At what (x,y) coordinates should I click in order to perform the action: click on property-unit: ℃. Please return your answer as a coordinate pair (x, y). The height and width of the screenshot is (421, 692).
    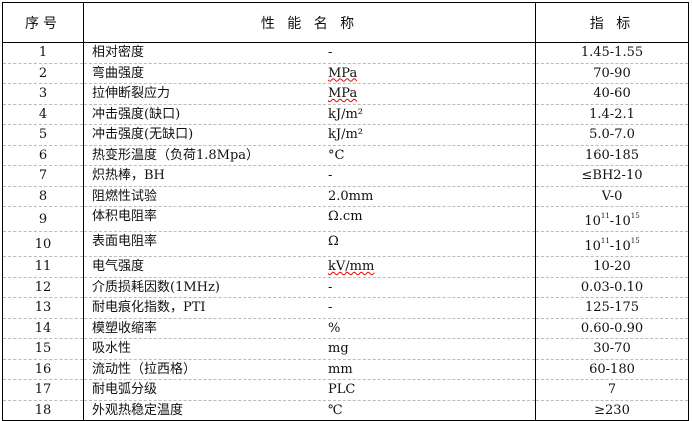
    Looking at the image, I should click on (335, 410).